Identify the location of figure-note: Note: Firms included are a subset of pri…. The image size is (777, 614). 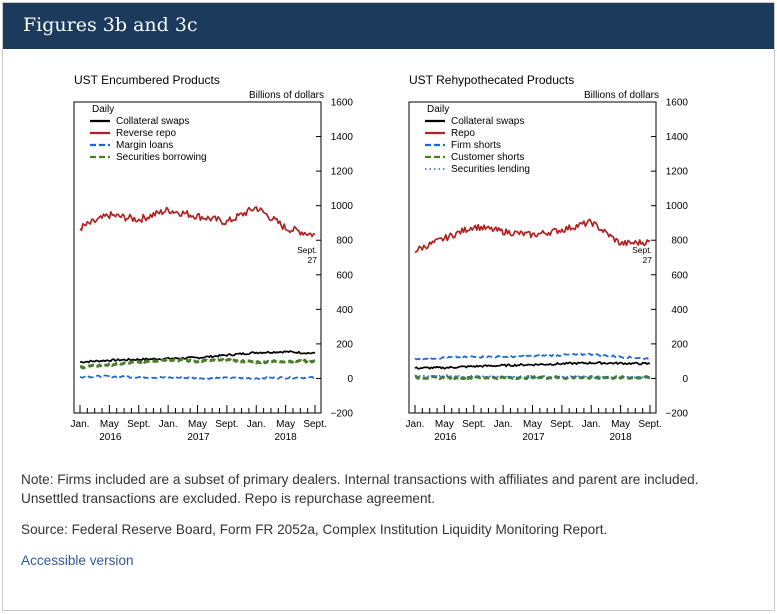
(360, 489).